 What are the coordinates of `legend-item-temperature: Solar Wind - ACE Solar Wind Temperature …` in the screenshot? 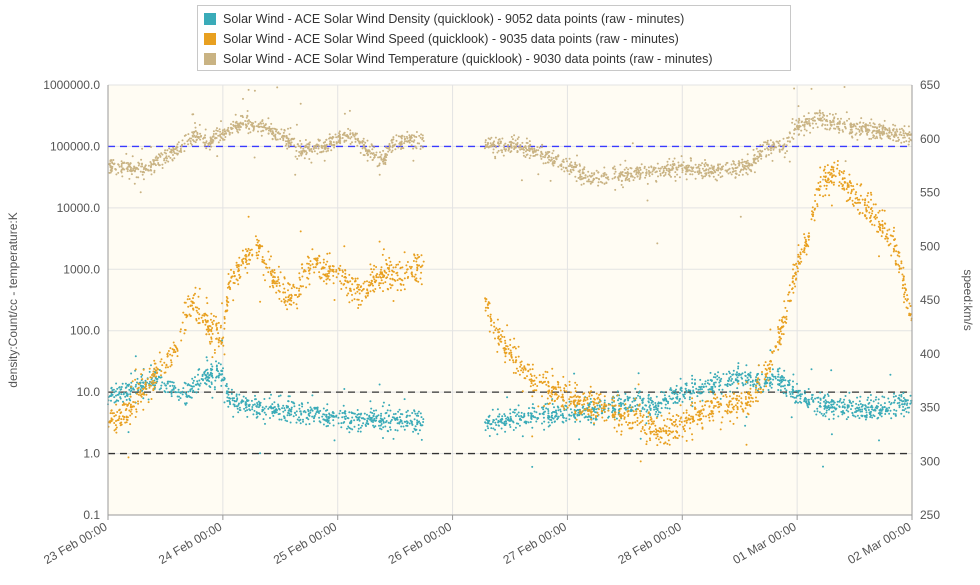 It's located at (458, 59).